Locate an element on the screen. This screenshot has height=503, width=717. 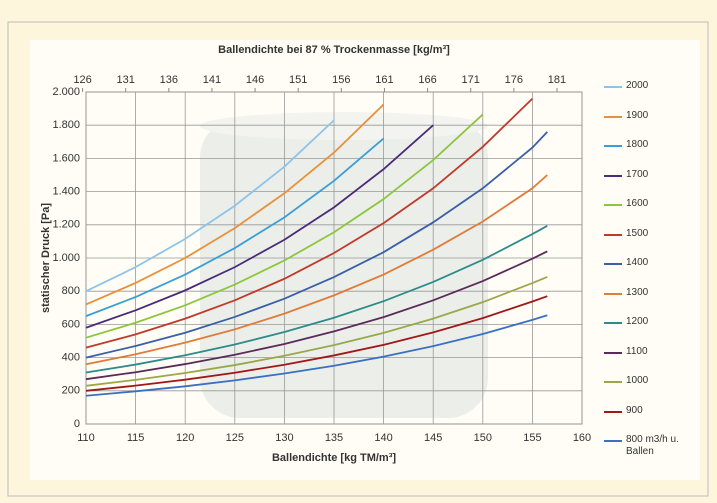
y-tick-label: 1.600 is located at coordinates (66, 158).